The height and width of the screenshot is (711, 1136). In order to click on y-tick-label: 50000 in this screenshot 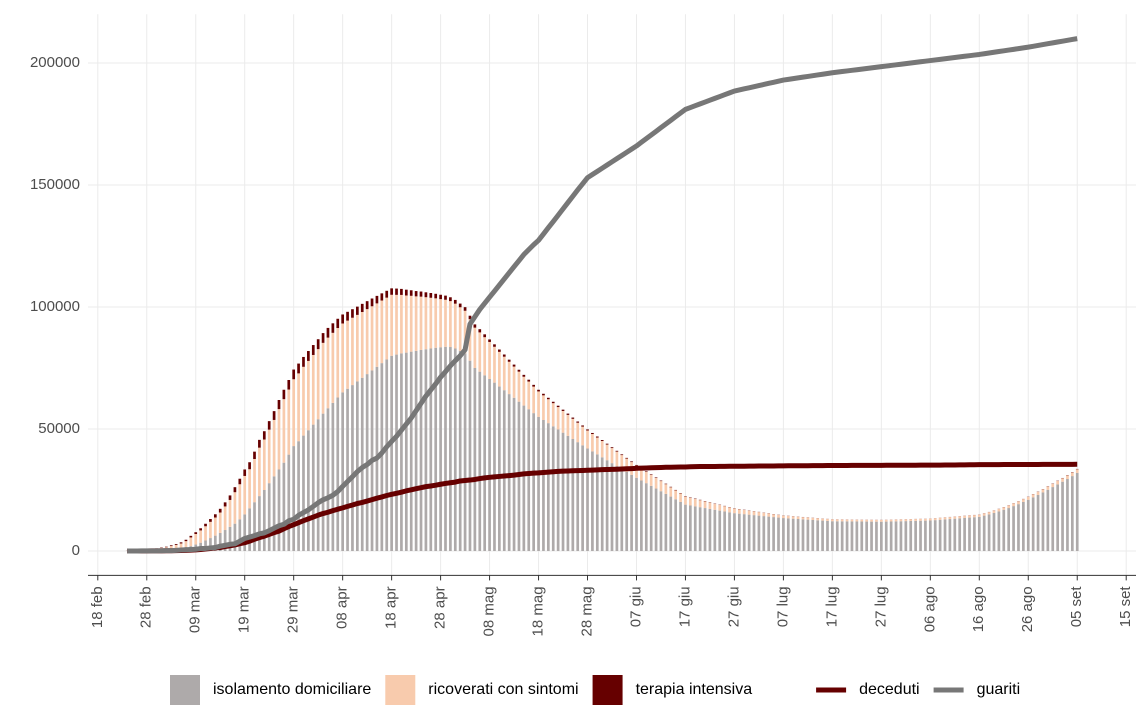, I will do `click(59, 428)`.